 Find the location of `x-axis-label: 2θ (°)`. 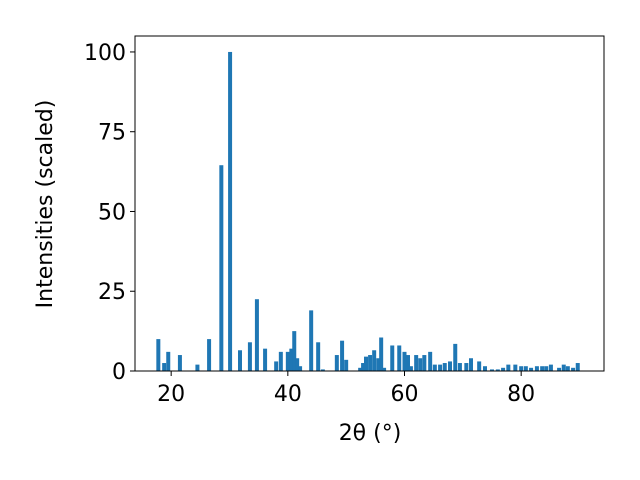

x-axis-label: 2θ (°) is located at coordinates (370, 433).